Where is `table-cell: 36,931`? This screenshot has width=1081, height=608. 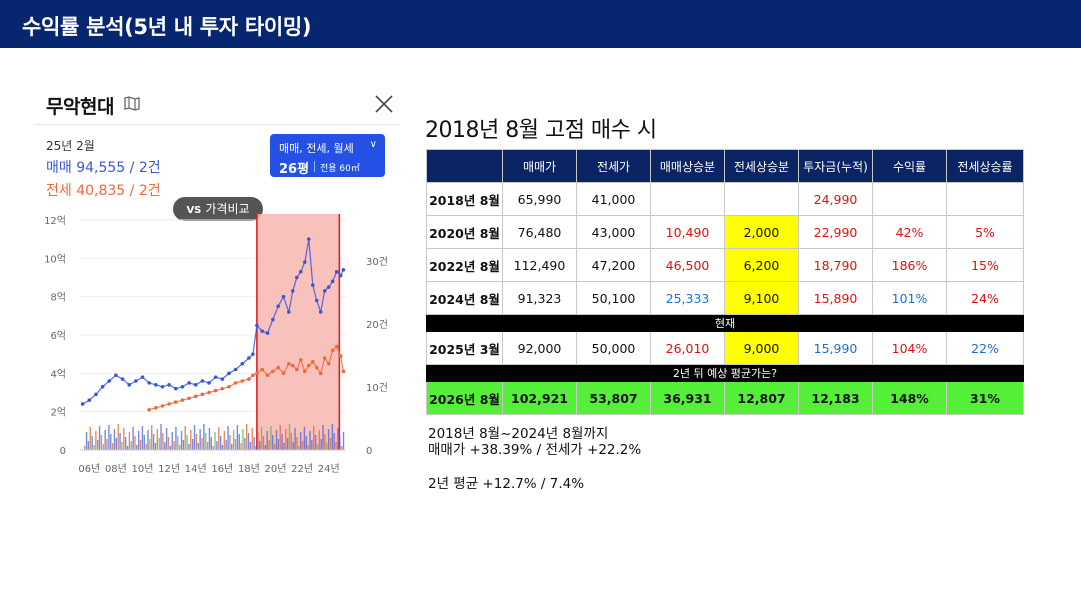
table-cell: 36,931 is located at coordinates (687, 398).